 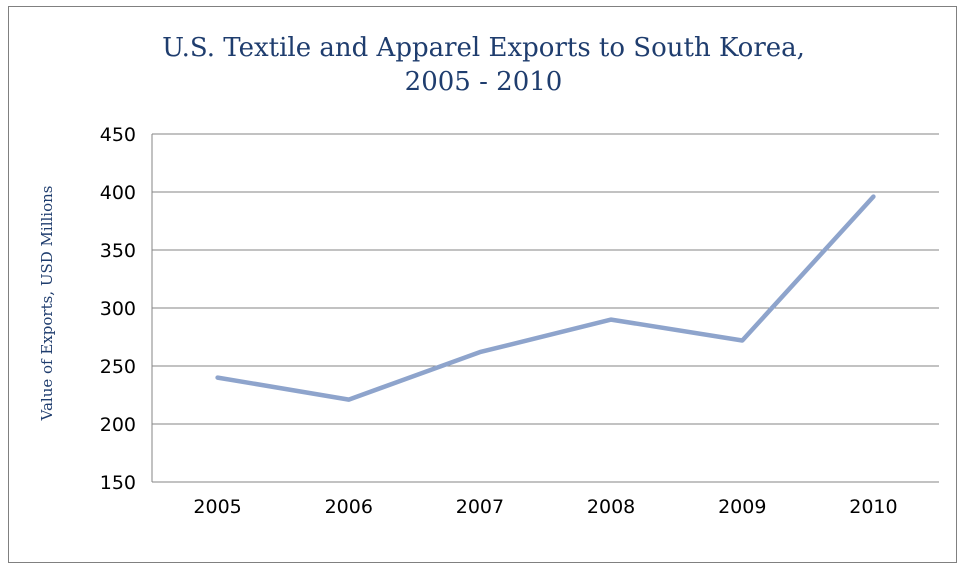 I want to click on chart-title-line-2: 2005 - 2010, so click(x=483, y=82).